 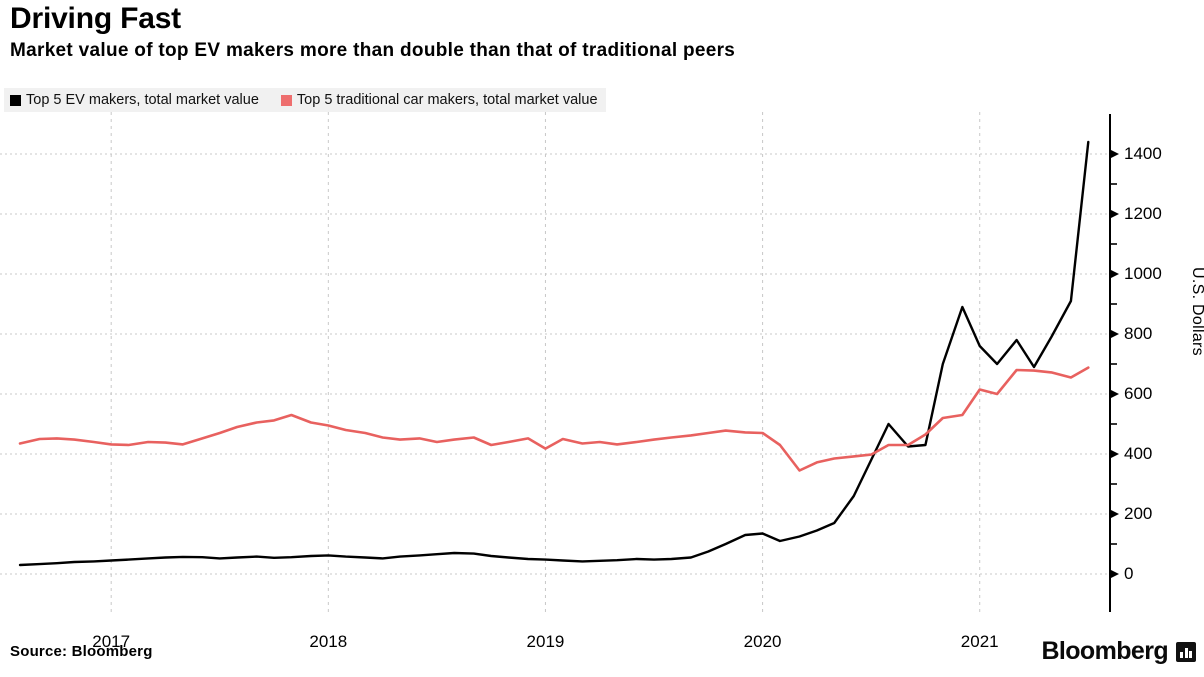 What do you see at coordinates (1196, 311) in the screenshot?
I see `y-axis-title: U.S. Dollars` at bounding box center [1196, 311].